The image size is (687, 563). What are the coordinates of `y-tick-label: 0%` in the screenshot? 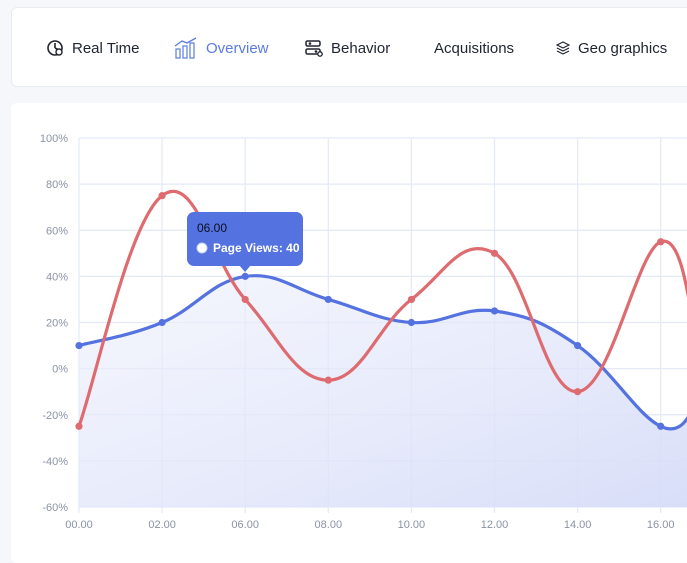 It's located at (60, 370).